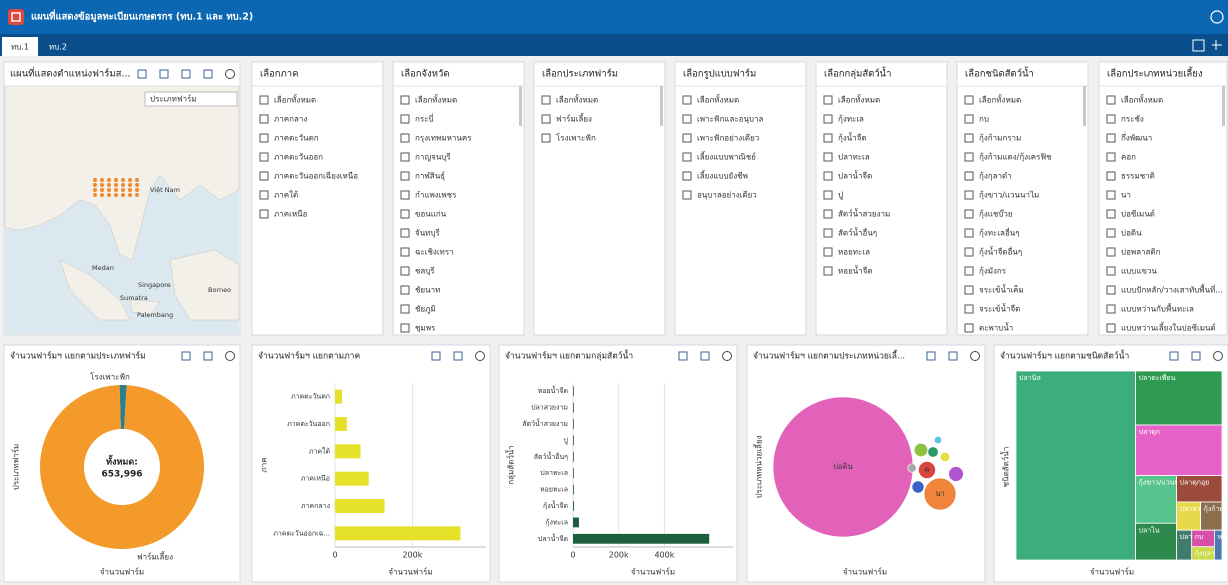 This screenshot has width=1228, height=585. What do you see at coordinates (999, 232) in the screenshot?
I see `filter-option: กุ้งทะเลอื่นๆ` at bounding box center [999, 232].